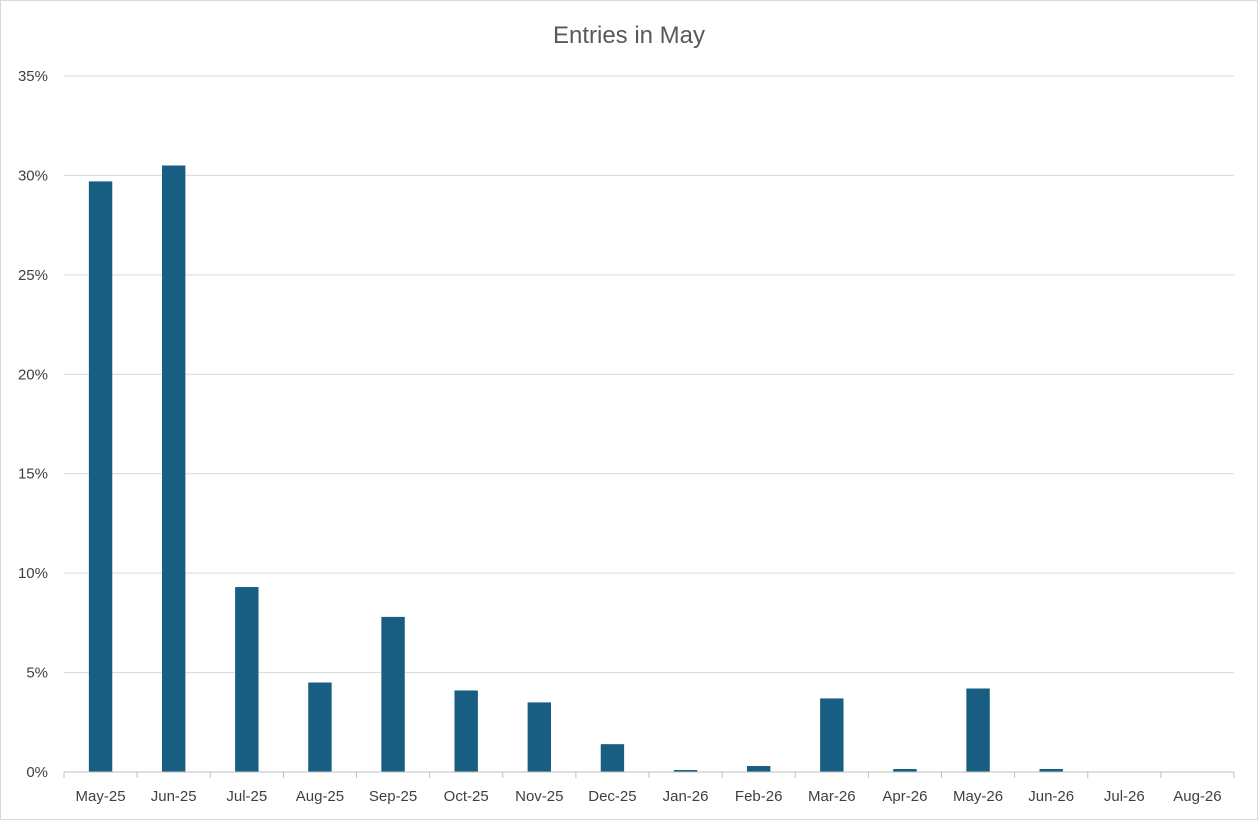  Describe the element at coordinates (686, 796) in the screenshot. I see `x-tick-label: Jan-26` at that location.